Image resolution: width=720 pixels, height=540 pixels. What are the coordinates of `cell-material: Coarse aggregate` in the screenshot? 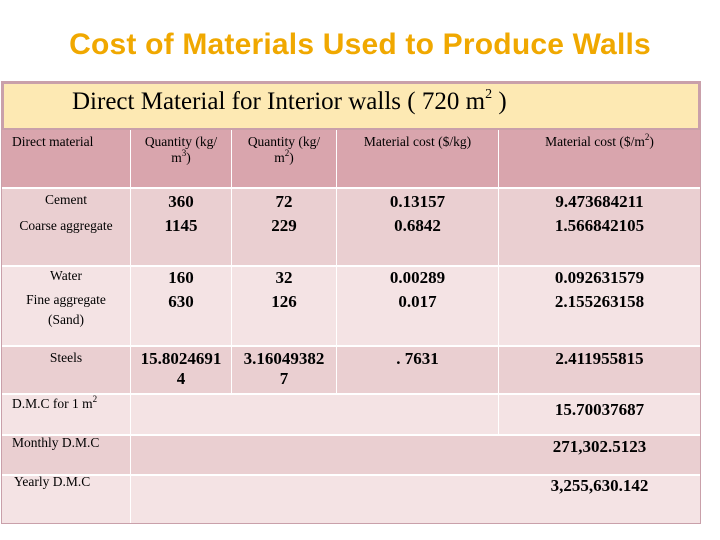 It's located at (66, 225).